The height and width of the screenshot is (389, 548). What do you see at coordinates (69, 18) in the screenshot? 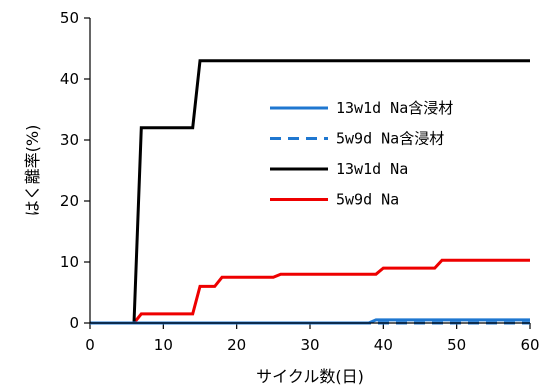
I see `y-tick-label: 50` at bounding box center [69, 18].